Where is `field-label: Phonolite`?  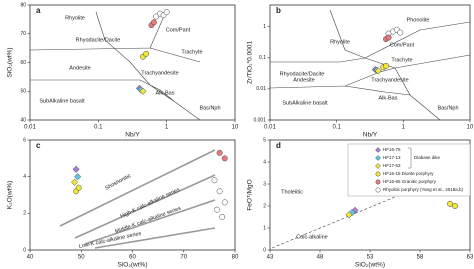
field-label: Phonolite is located at coordinates (418, 20).